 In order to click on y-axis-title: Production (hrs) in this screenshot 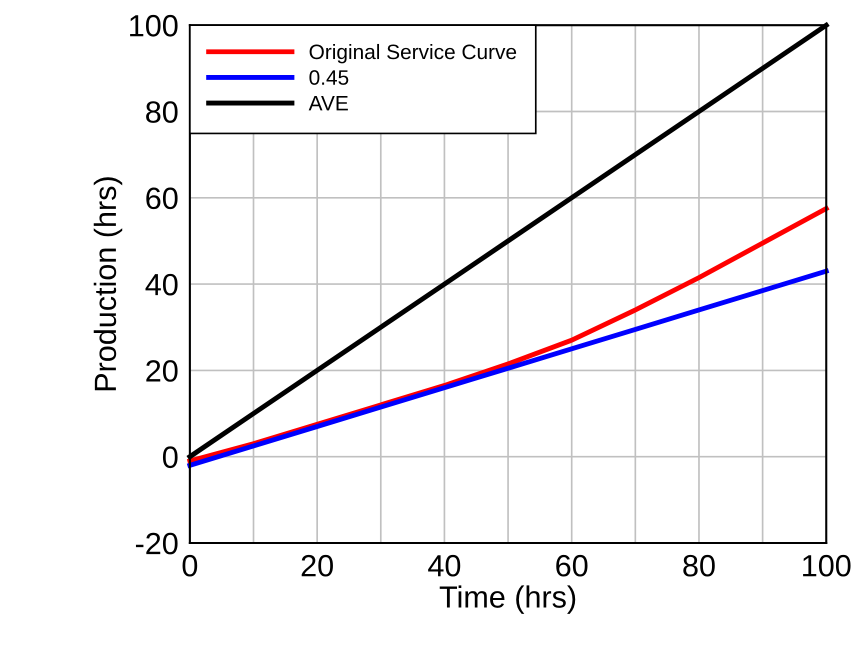, I will do `click(108, 283)`.